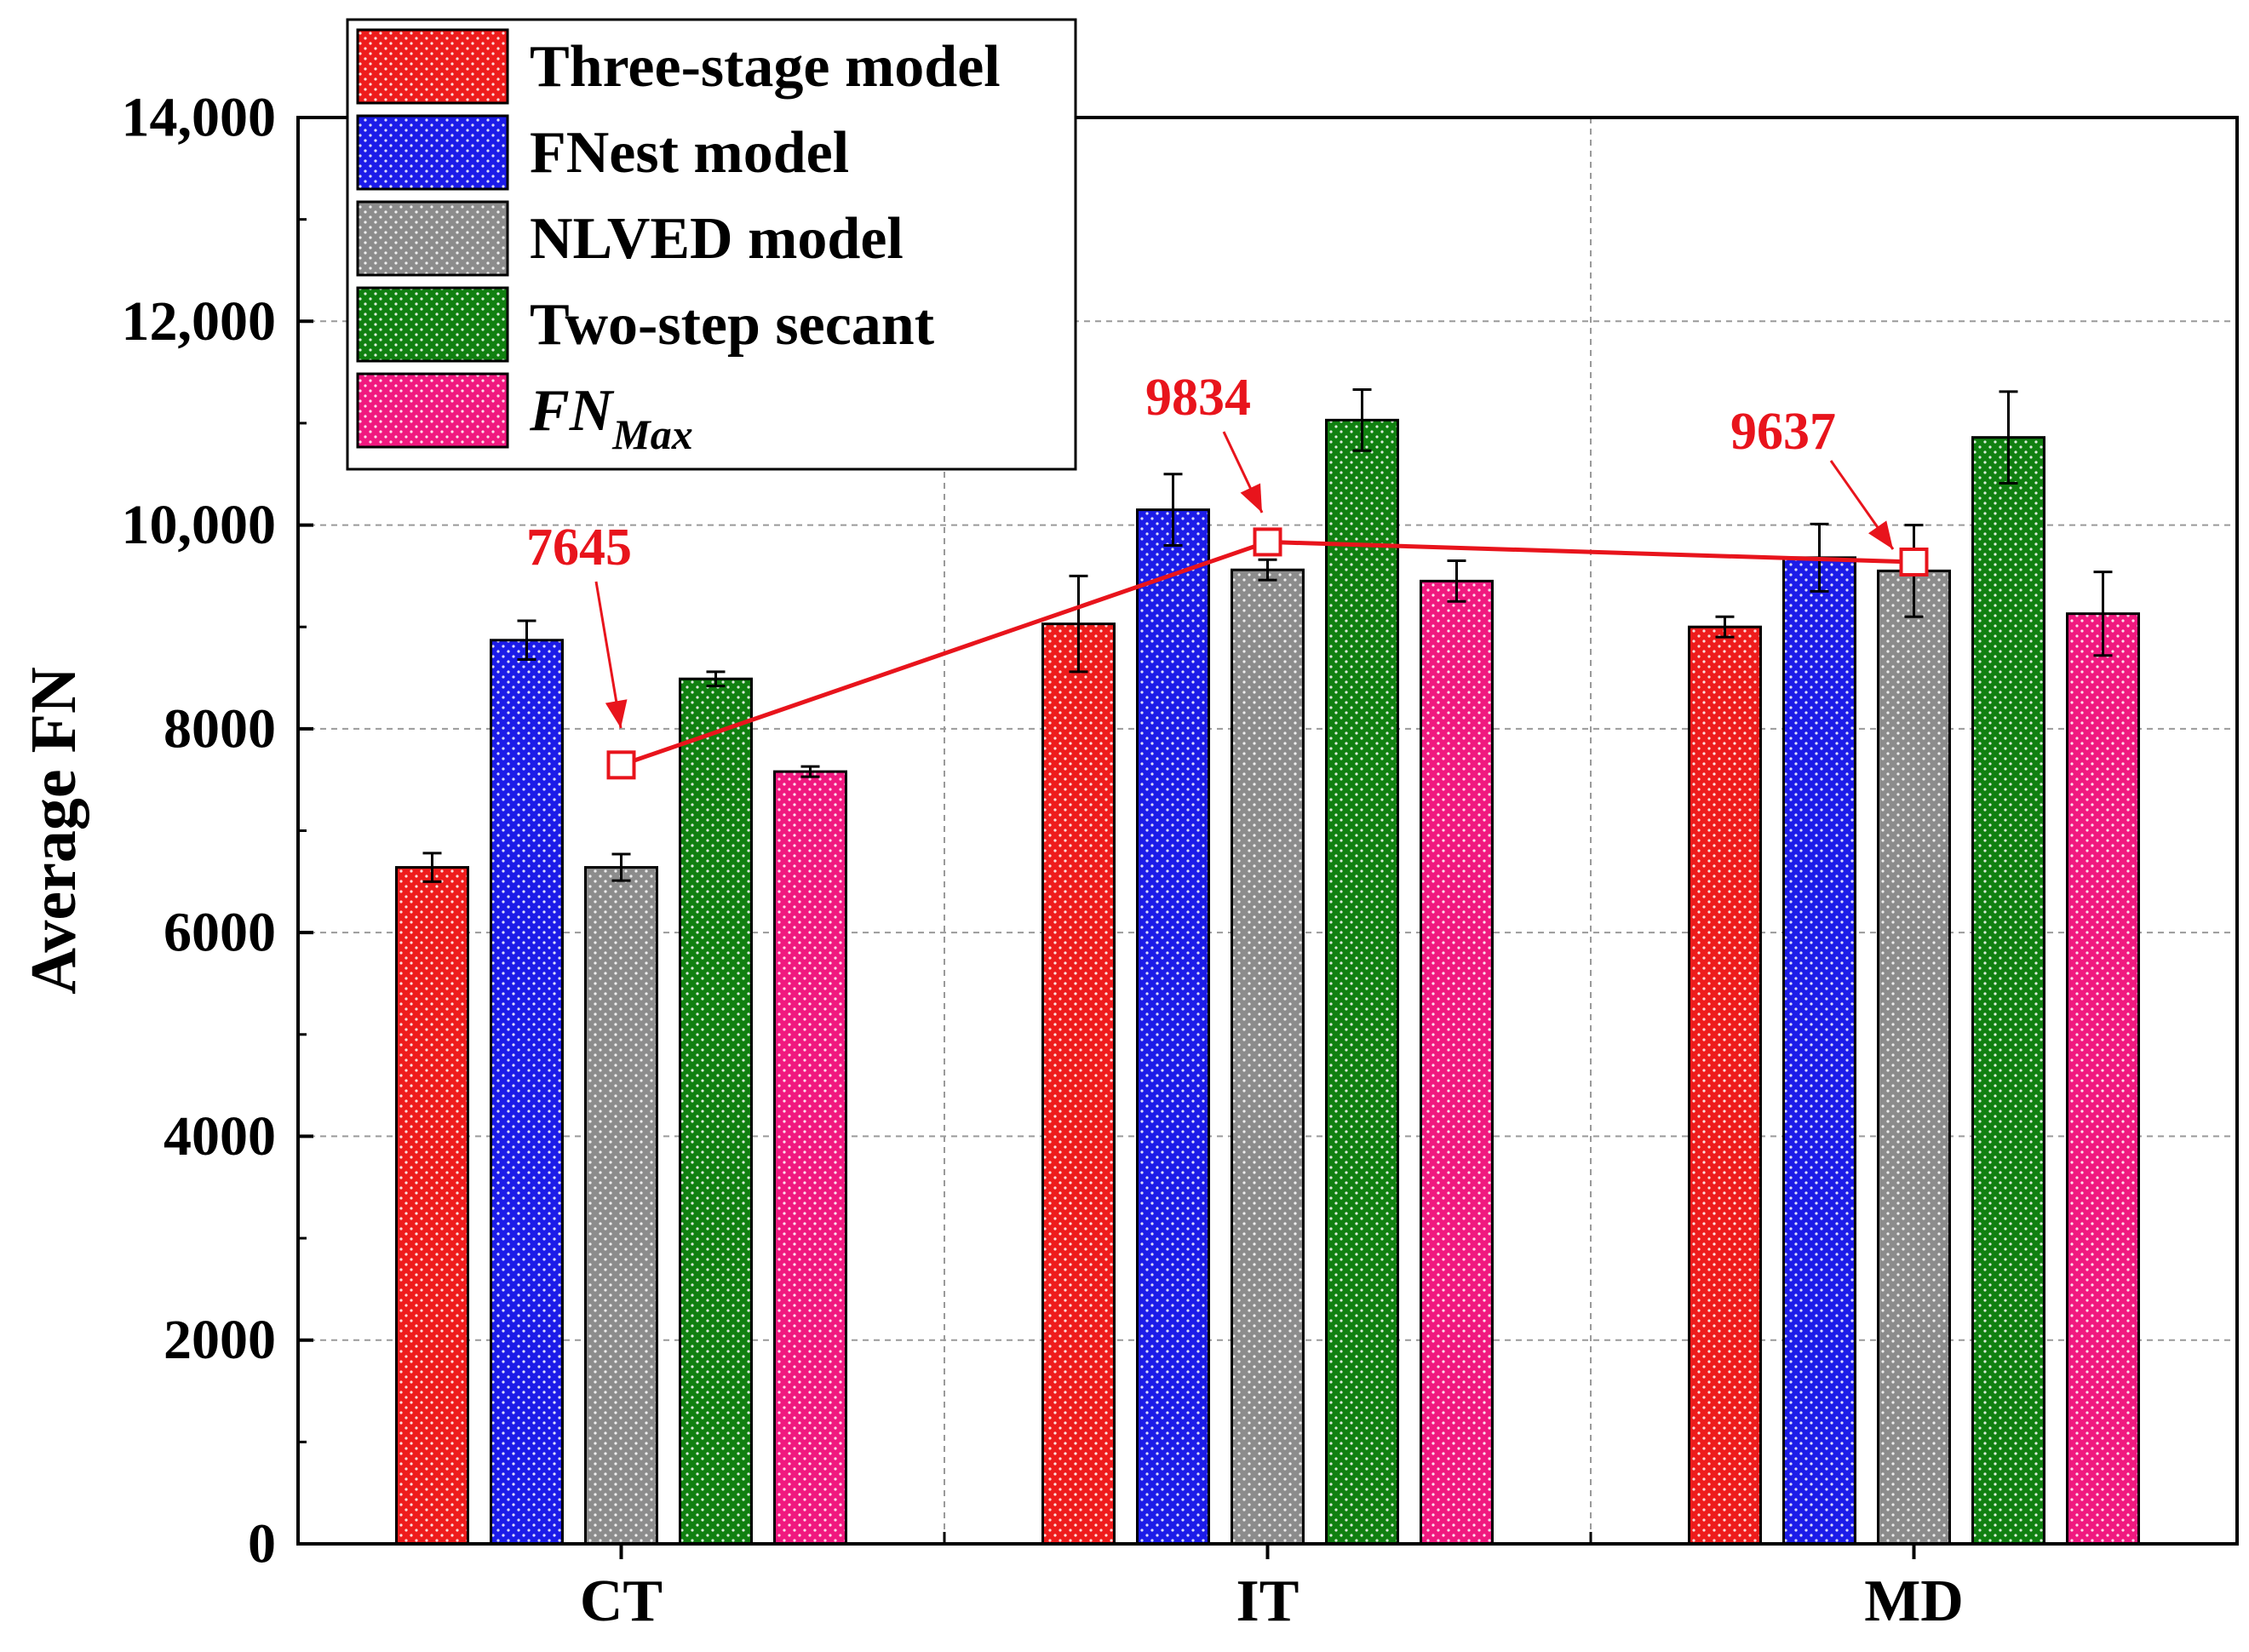 This screenshot has height=1652, width=2249. I want to click on legend-label: NLVED model, so click(717, 239).